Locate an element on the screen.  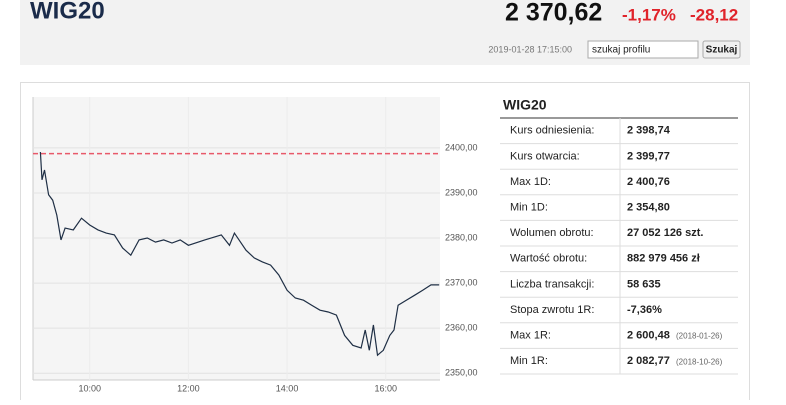
change-pct: -1,17% is located at coordinates (649, 14).